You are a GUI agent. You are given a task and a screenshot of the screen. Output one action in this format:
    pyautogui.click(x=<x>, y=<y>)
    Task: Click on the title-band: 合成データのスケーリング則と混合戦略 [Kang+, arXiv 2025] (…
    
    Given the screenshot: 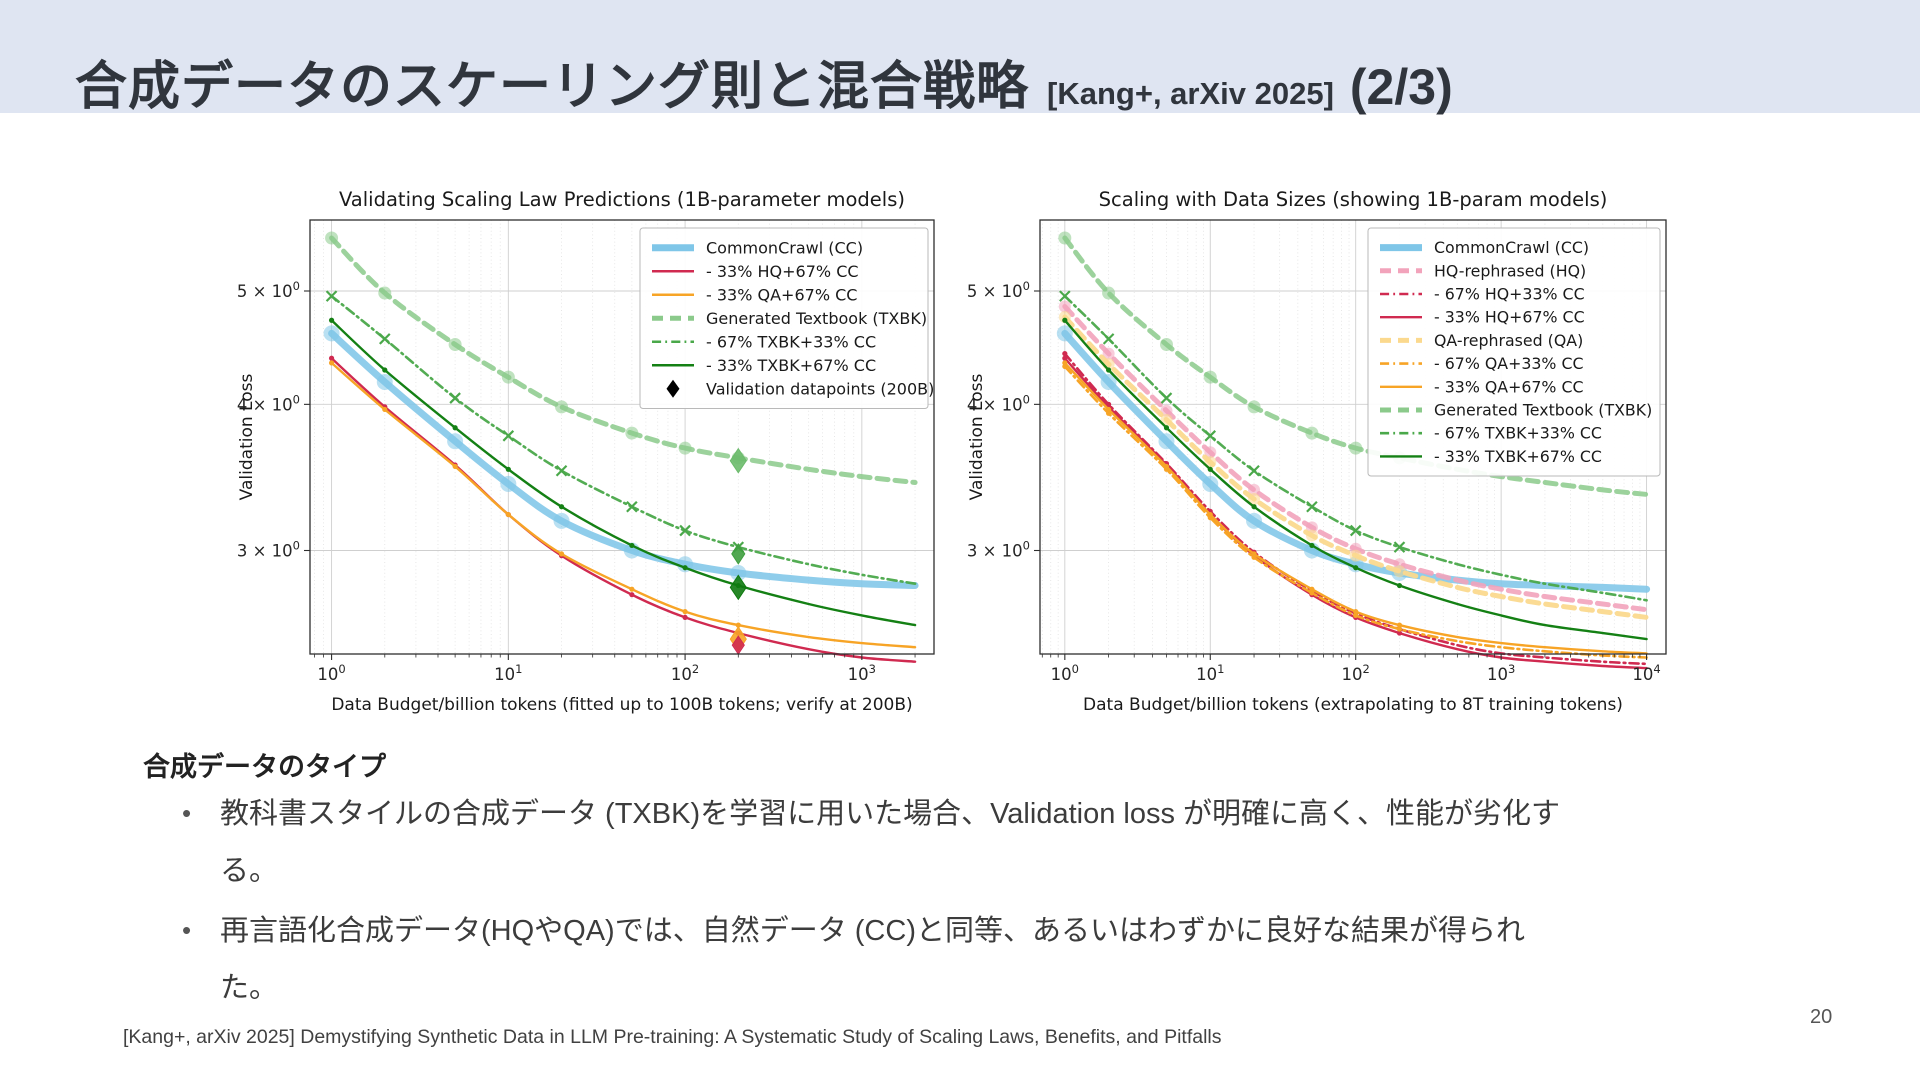 What is the action you would take?
    pyautogui.click(x=960, y=58)
    